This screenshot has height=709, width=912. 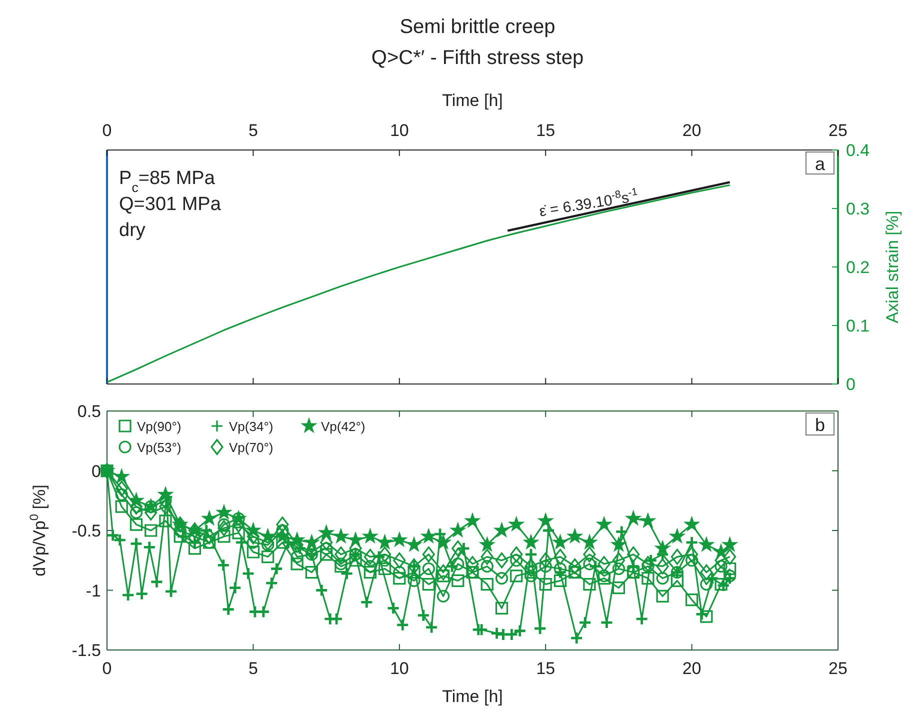 What do you see at coordinates (170, 204) in the screenshot?
I see `annotation: Q=301 MPa` at bounding box center [170, 204].